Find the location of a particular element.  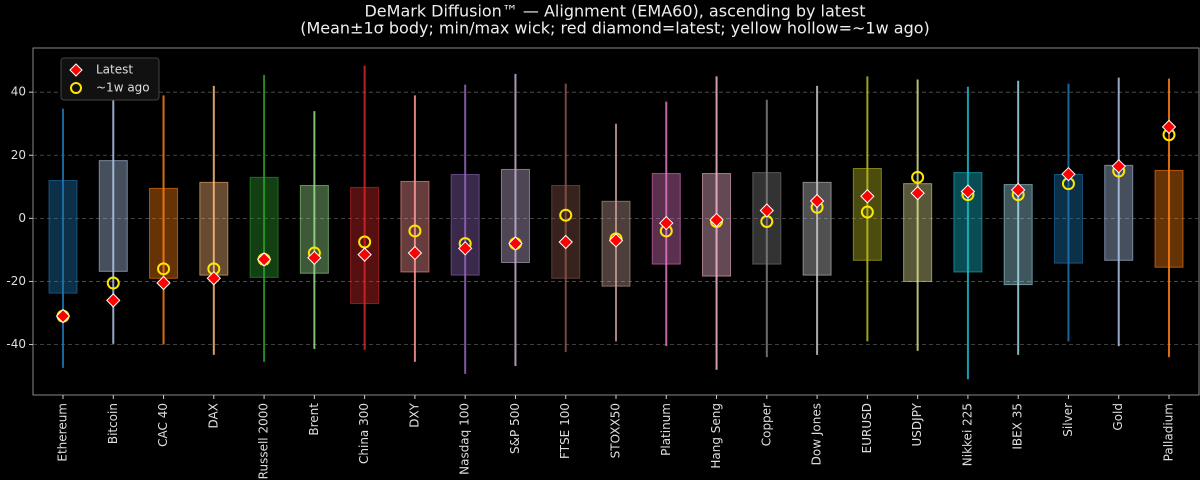

x-tick-label: Nikkei 225 is located at coordinates (967, 434).